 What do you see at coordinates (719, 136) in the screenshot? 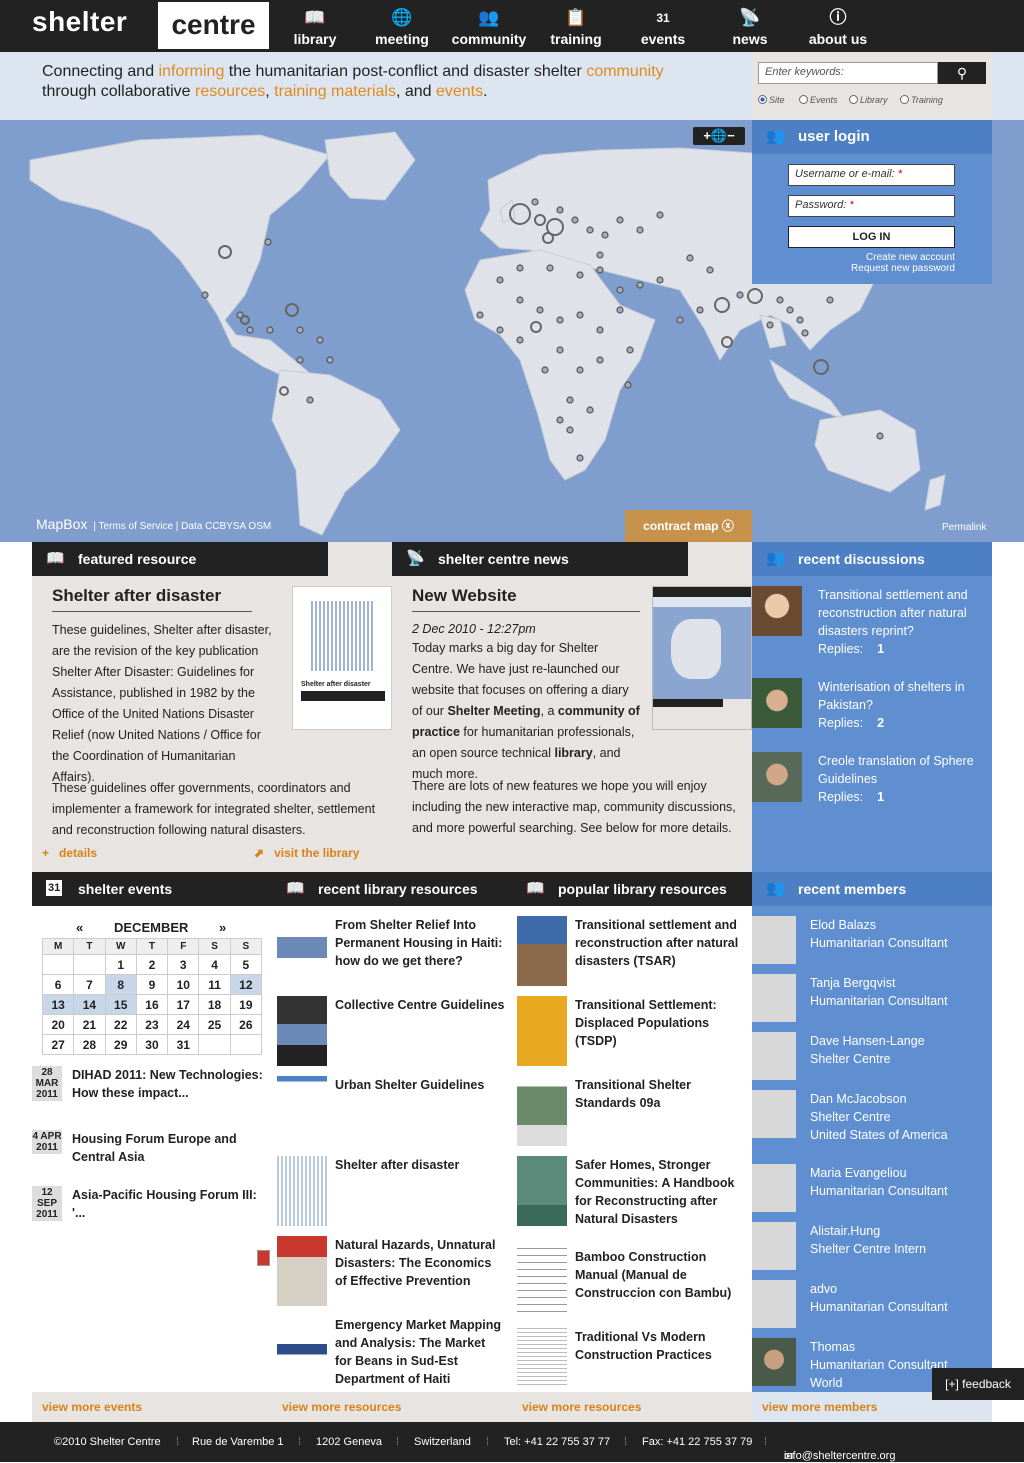
I see `map-zoom-control: +🌐−` at bounding box center [719, 136].